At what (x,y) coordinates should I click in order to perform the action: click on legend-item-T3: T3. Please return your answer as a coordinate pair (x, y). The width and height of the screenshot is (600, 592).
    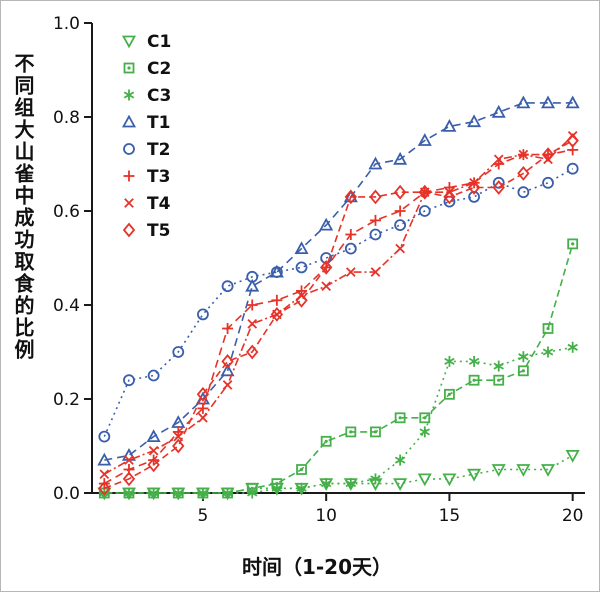
    Looking at the image, I should click on (146, 177).